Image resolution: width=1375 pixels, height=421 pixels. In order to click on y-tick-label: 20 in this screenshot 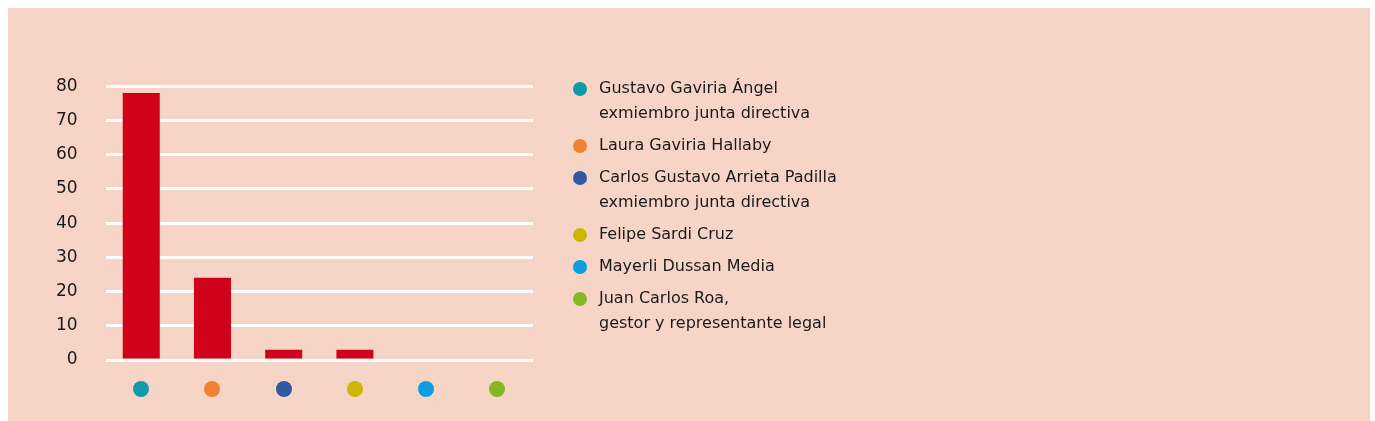, I will do `click(66, 289)`.